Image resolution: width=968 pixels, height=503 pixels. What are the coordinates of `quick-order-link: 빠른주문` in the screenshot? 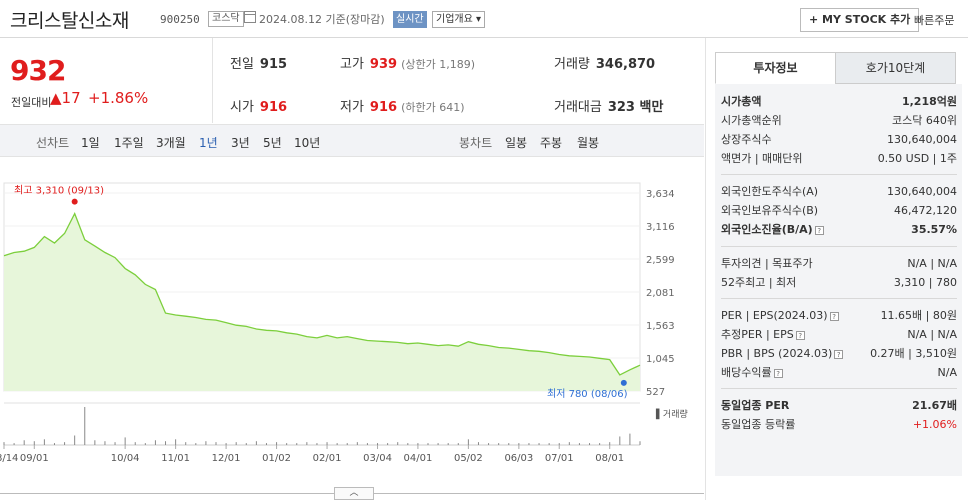 It's located at (934, 20).